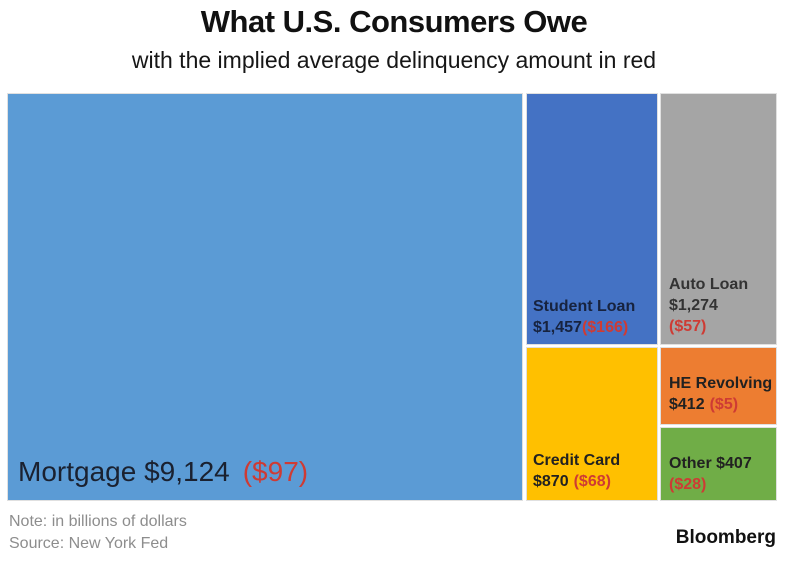  What do you see at coordinates (721, 383) in the screenshot?
I see `tile-name-text: HE Revolving` at bounding box center [721, 383].